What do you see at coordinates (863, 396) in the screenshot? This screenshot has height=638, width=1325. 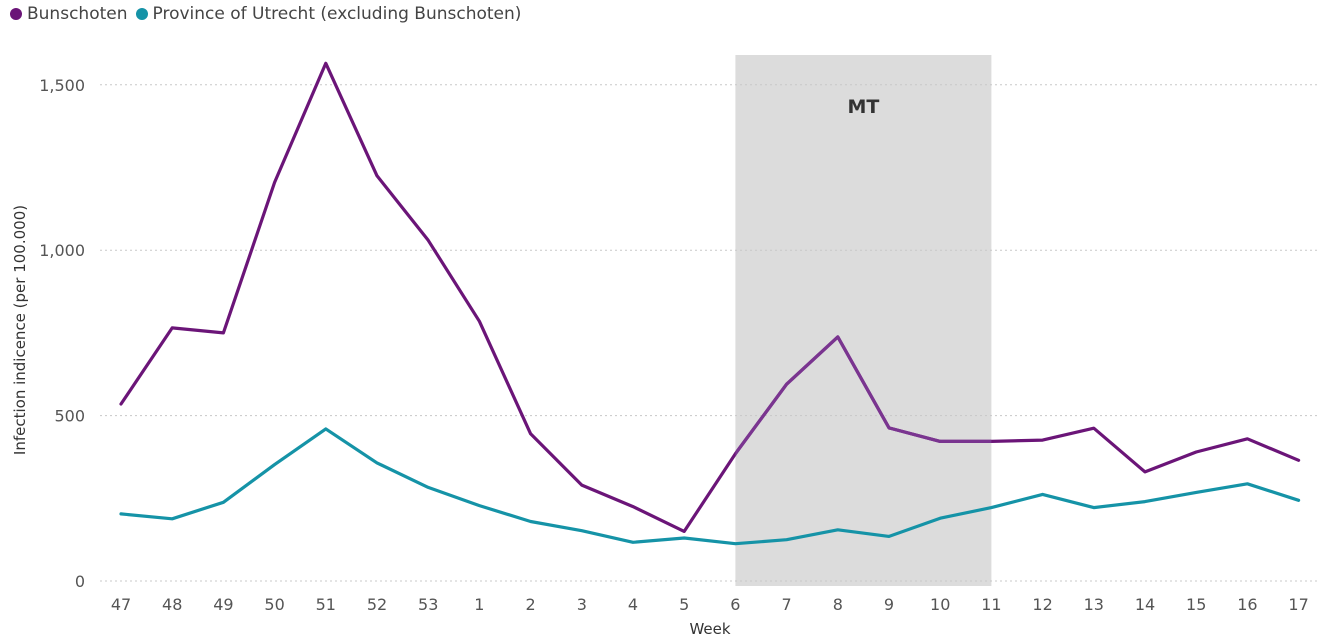 I see `series-line-0-band-segment` at bounding box center [863, 396].